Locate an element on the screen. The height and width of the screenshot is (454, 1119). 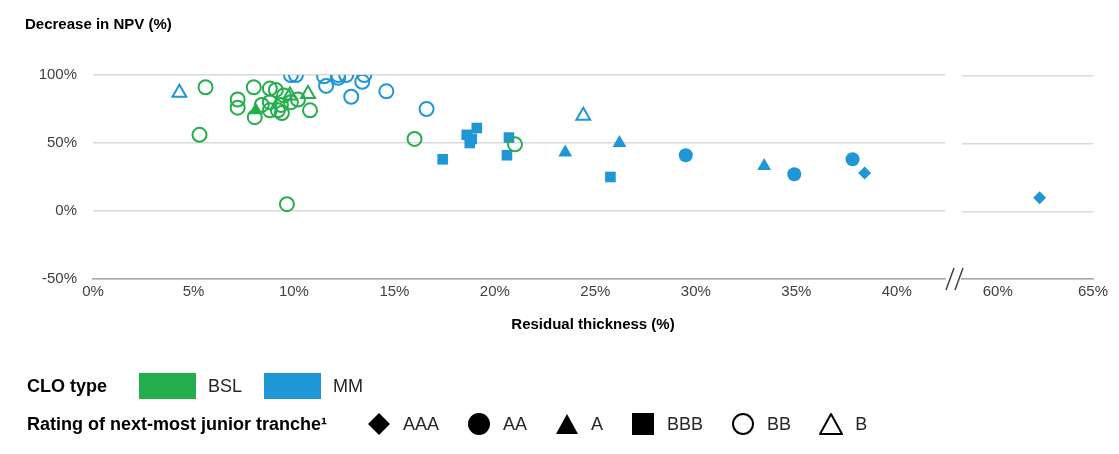
text: BB is located at coordinates (779, 424).